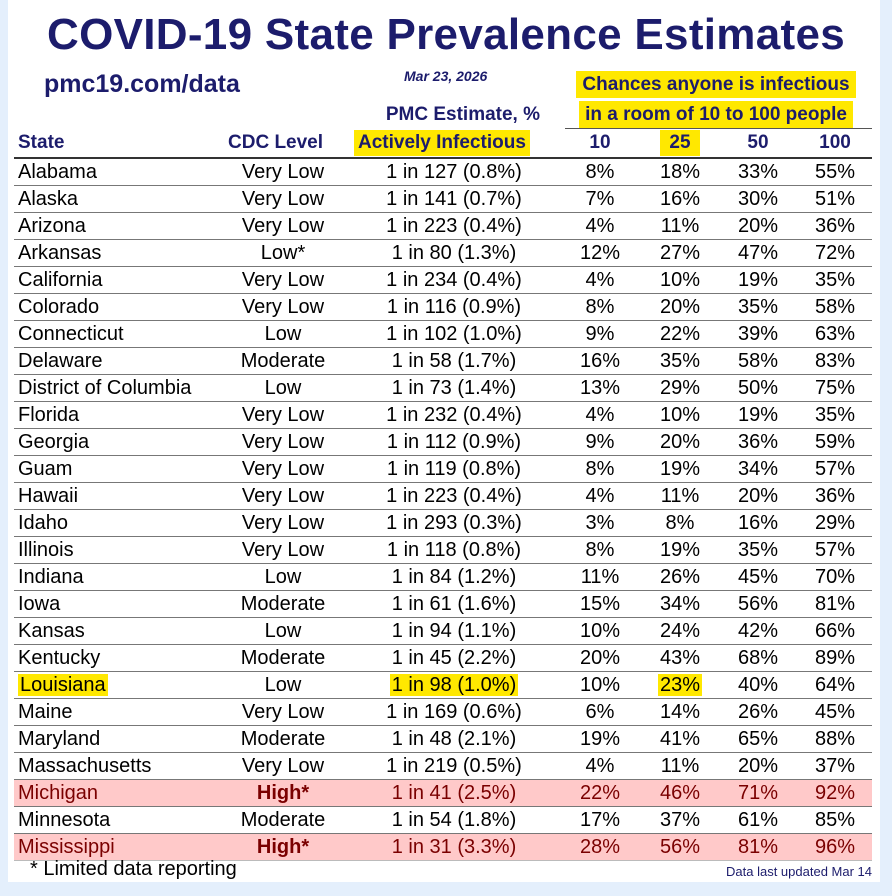 This screenshot has width=892, height=896. I want to click on chance-10-cell: 11%, so click(600, 577).